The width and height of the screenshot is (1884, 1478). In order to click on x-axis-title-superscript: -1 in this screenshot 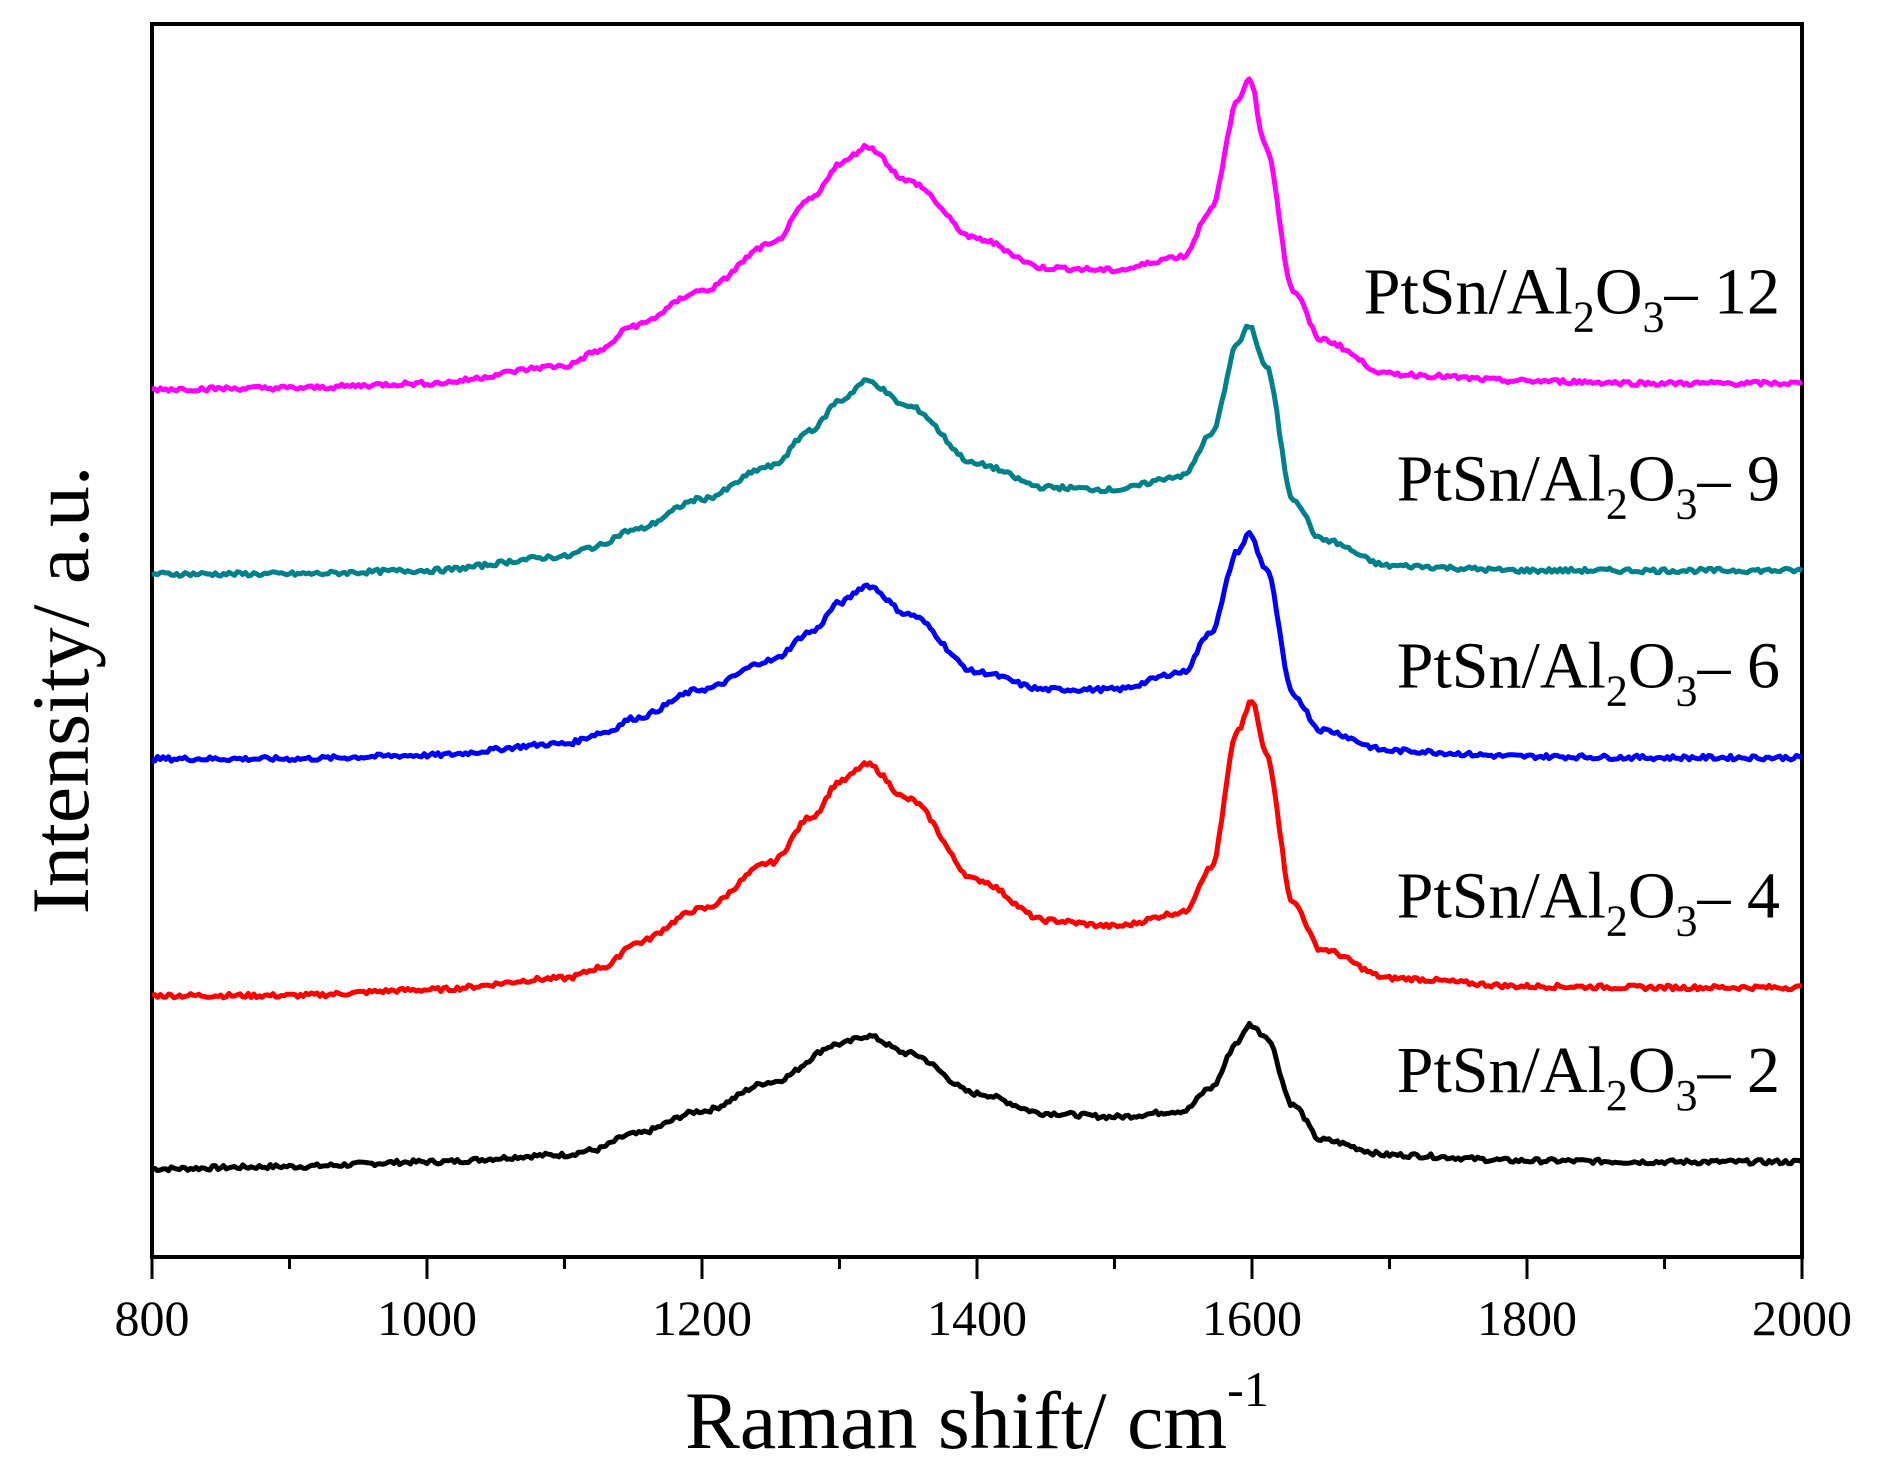, I will do `click(1248, 1389)`.